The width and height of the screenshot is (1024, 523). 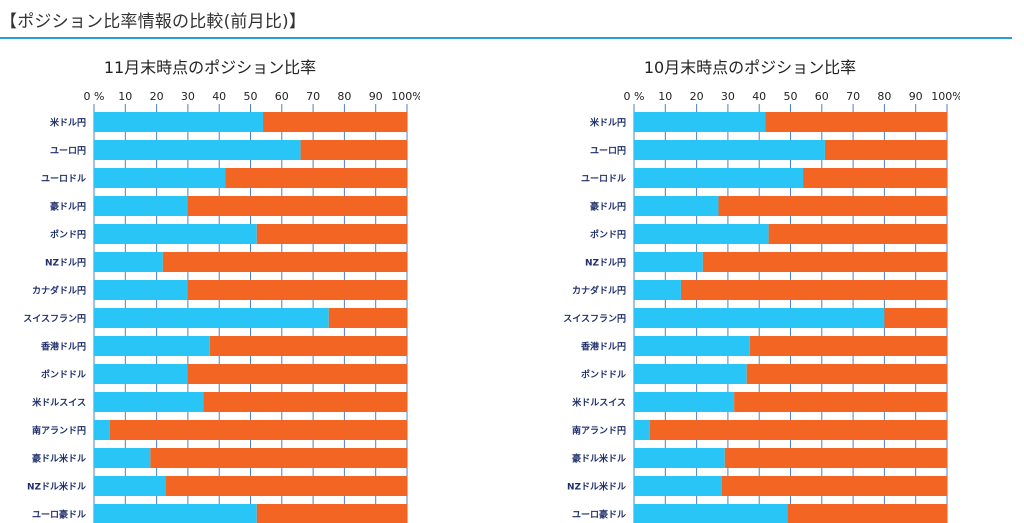 I want to click on x-tick-label: 30, so click(x=188, y=96).